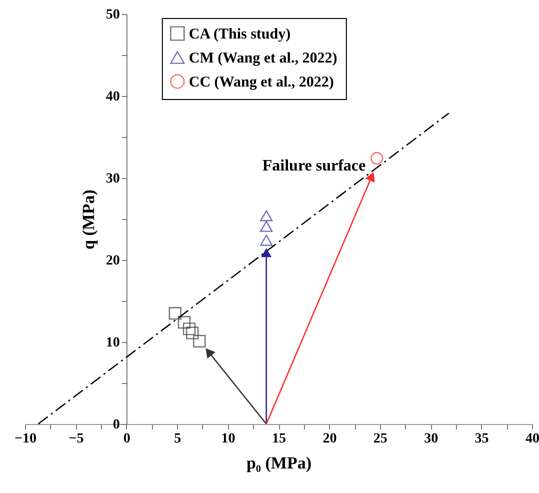 This screenshot has width=539, height=493. I want to click on y-tick-label: 50, so click(113, 15).